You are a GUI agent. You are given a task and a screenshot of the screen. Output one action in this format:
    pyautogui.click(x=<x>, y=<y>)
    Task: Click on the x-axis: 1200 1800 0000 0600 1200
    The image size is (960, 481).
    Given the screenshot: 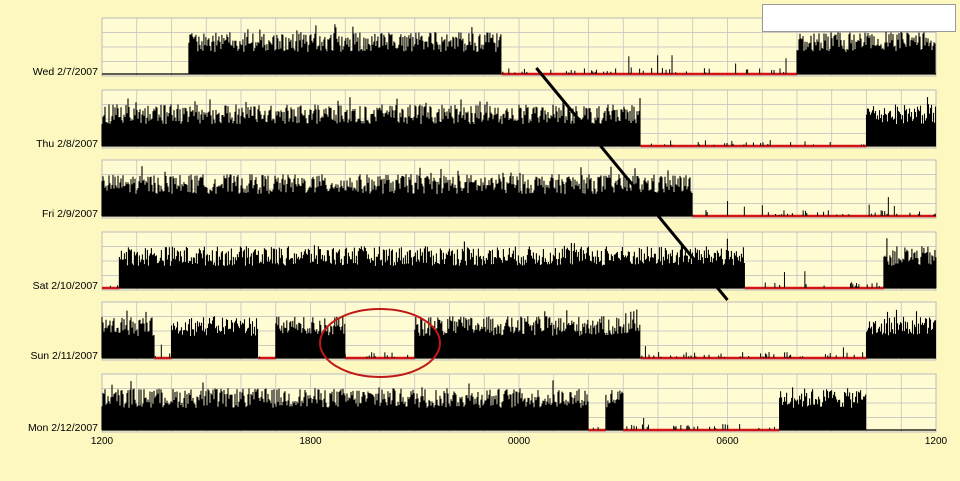 What is the action you would take?
    pyautogui.click(x=519, y=441)
    